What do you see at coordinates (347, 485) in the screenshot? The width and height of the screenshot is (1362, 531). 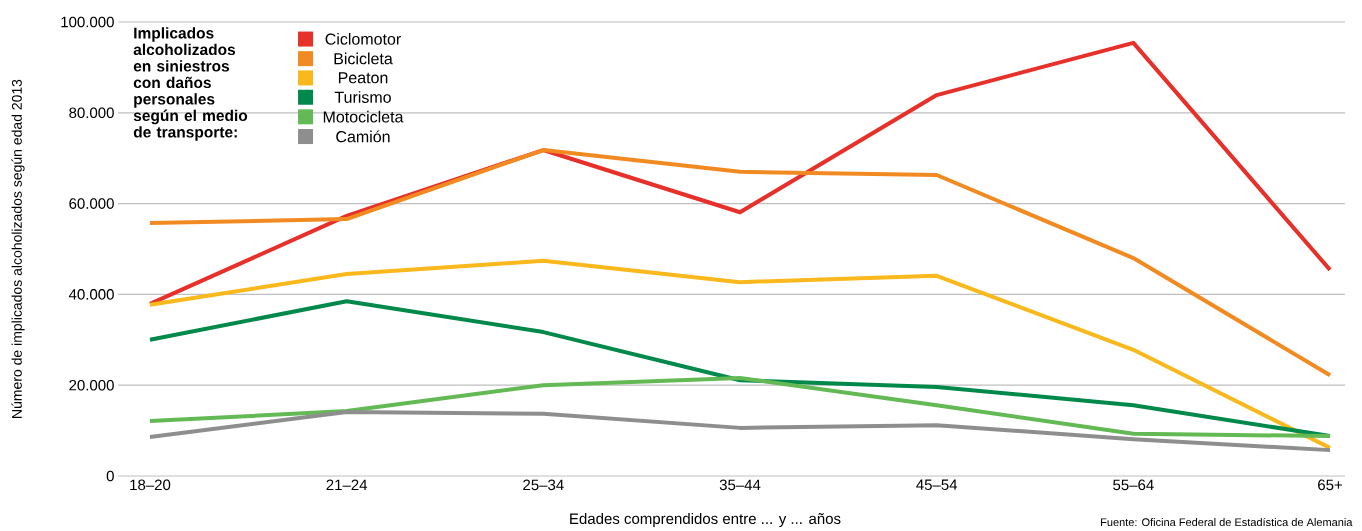 I see `x-tick-label: 21–24` at bounding box center [347, 485].